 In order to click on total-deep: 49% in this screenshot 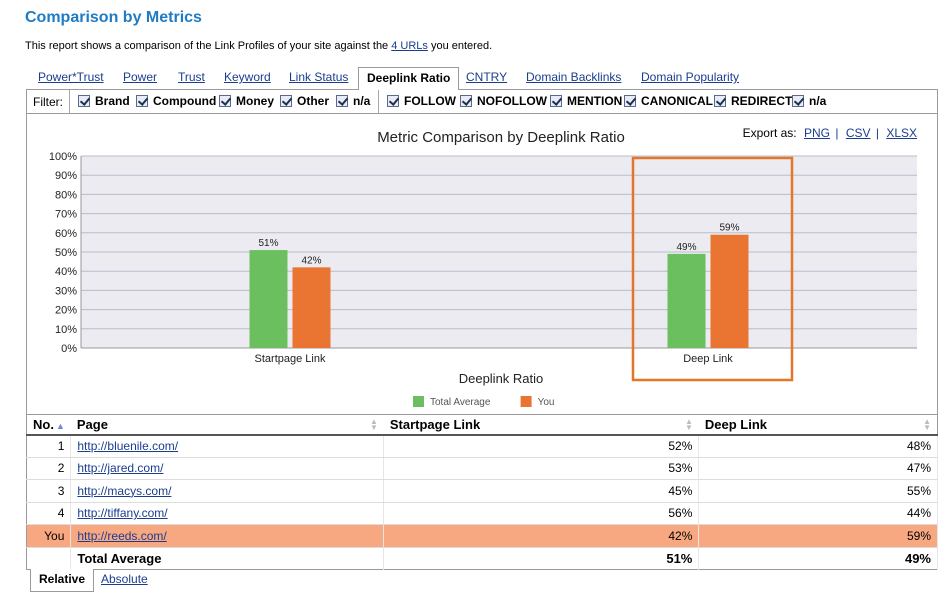, I will do `click(818, 558)`.